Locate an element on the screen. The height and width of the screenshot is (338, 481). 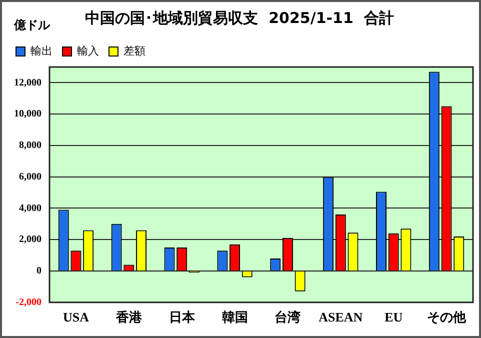
y-tick-label: 12,000 is located at coordinates (28, 82).